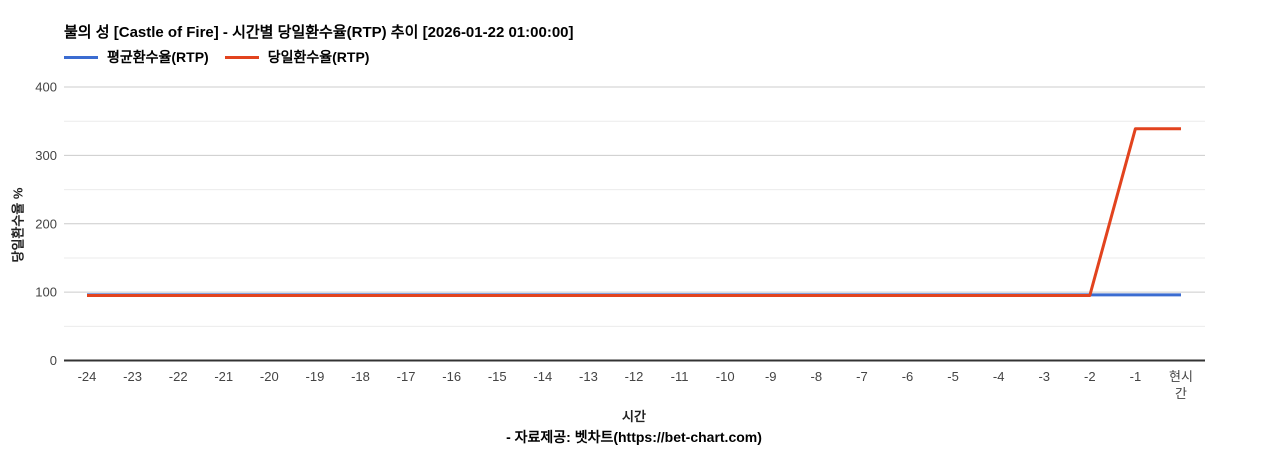 This screenshot has width=1268, height=450. I want to click on y-tick-label: 200, so click(46, 223).